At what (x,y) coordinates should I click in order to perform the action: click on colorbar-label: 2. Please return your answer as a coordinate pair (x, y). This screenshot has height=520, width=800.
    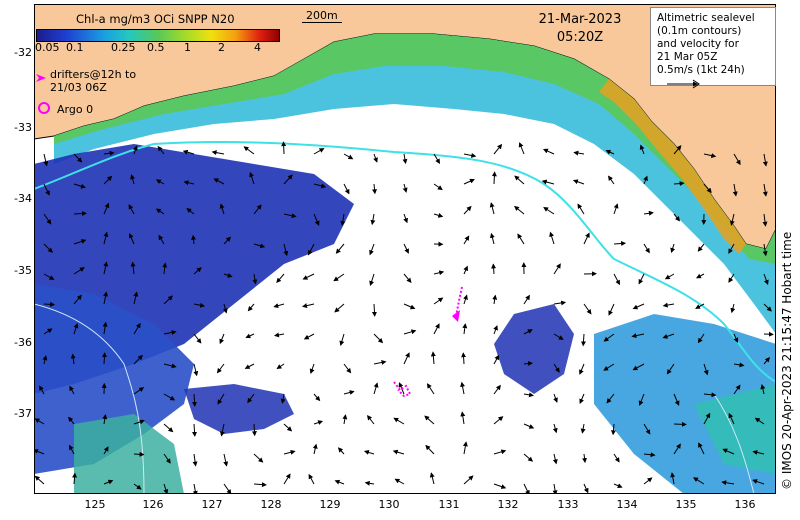
    Looking at the image, I should click on (221, 47).